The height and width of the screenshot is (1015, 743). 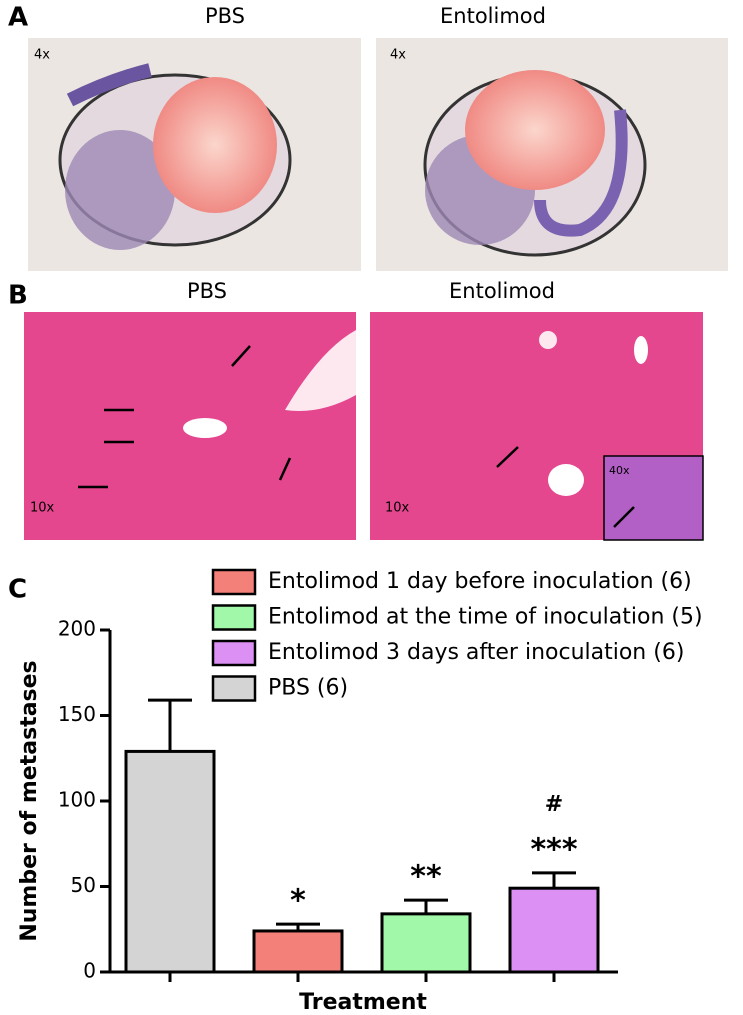 I want to click on panel-label: C, so click(x=17, y=590).